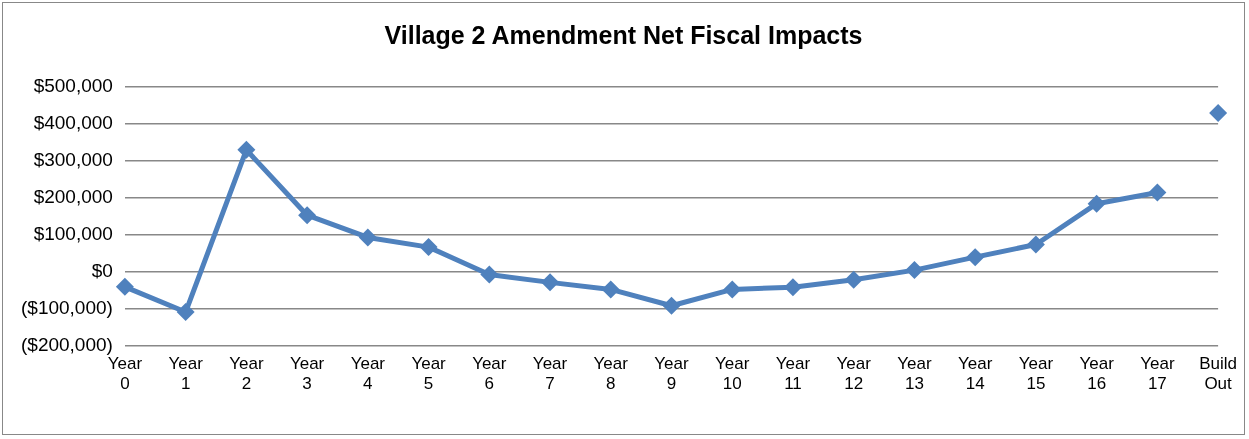 The image size is (1249, 439). What do you see at coordinates (611, 374) in the screenshot?
I see `x-tick-label: Year 8` at bounding box center [611, 374].